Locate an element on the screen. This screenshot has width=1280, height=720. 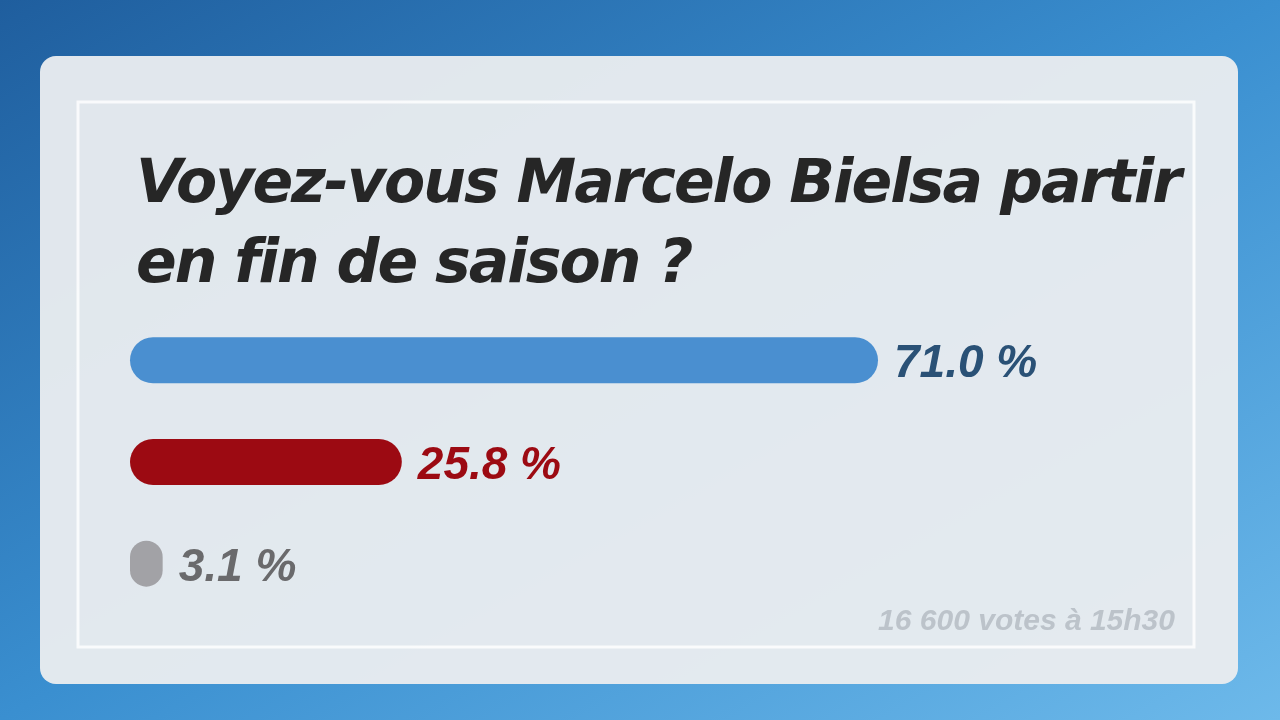
data-label: 25.8 % is located at coordinates (489, 463).